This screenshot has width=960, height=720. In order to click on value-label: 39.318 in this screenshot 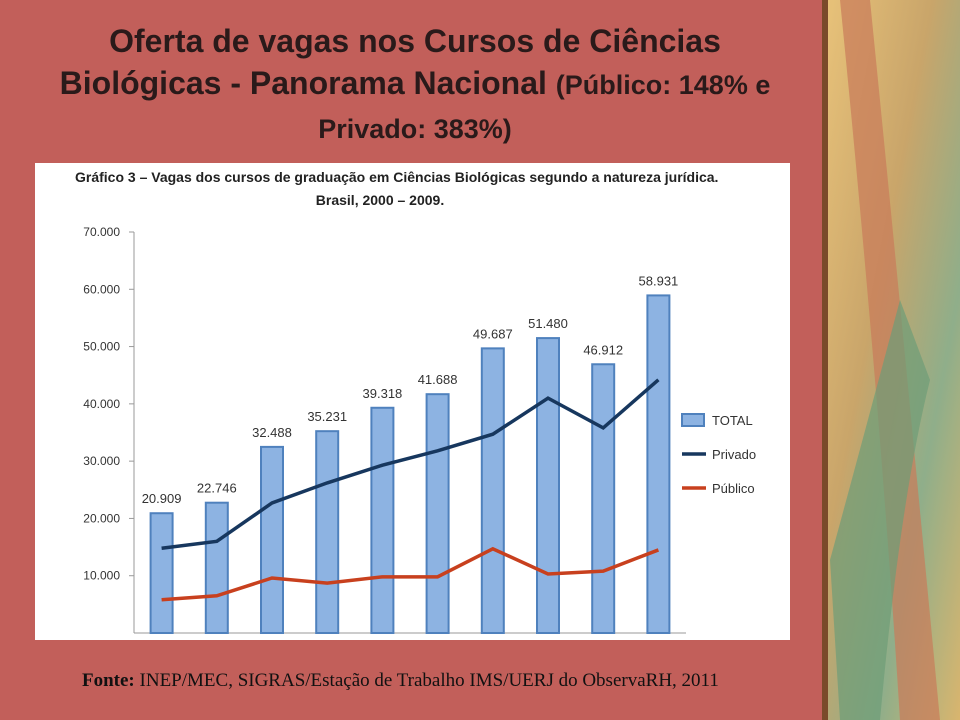, I will do `click(383, 393)`.